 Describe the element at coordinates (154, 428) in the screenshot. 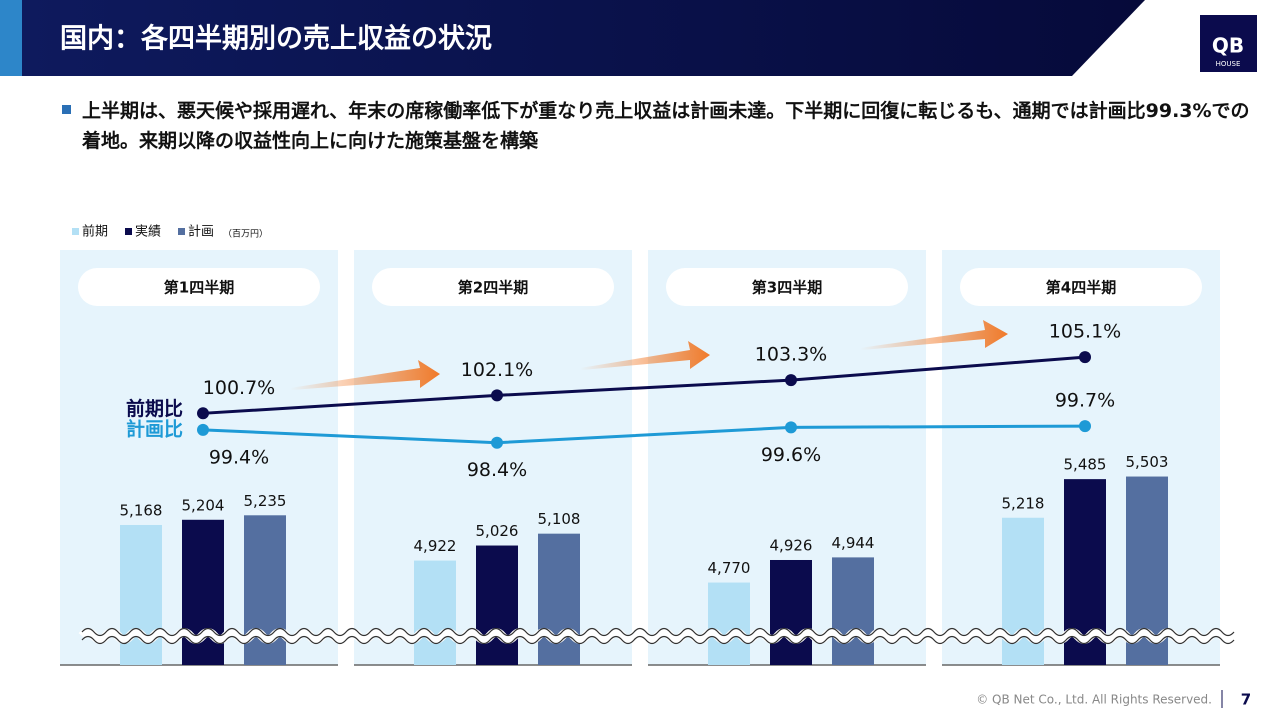

I see `series-label: 計画比` at that location.